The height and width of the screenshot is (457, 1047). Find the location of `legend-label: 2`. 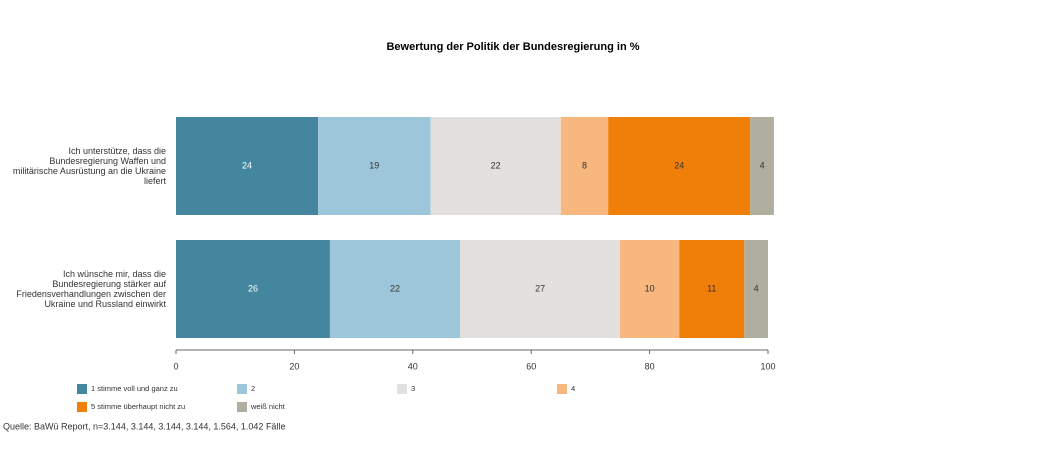

legend-label: 2 is located at coordinates (253, 388).